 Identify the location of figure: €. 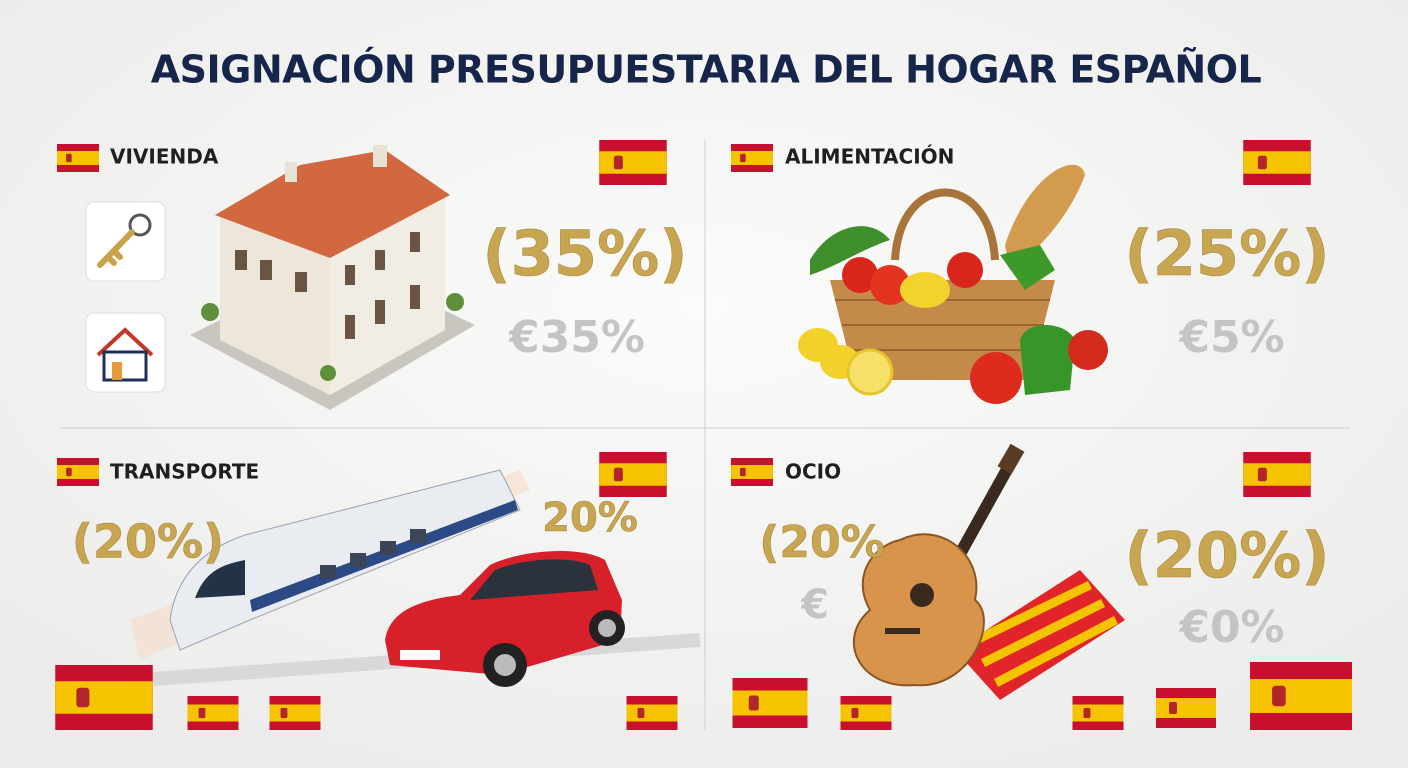
(814, 605).